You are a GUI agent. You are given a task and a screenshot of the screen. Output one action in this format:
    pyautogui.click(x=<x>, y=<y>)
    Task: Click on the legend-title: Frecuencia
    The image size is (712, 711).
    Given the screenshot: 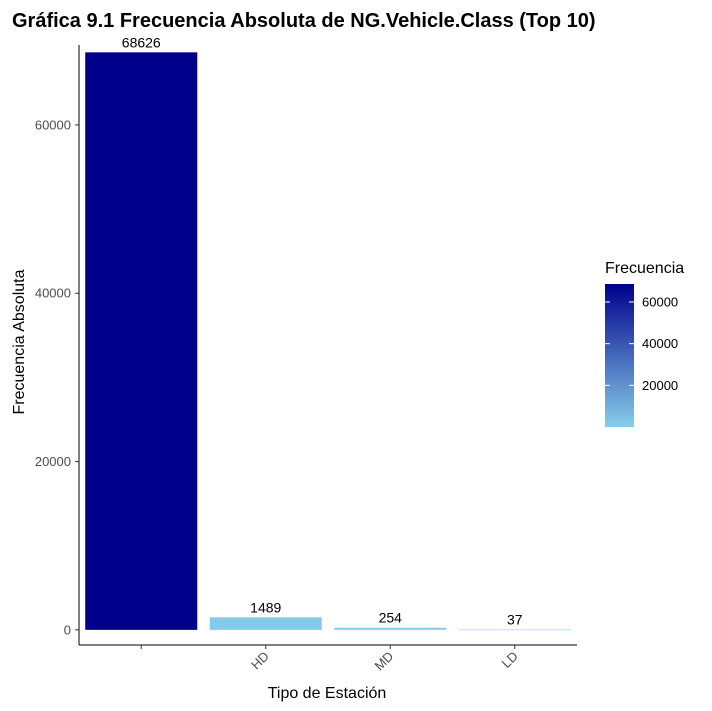 What is the action you would take?
    pyautogui.click(x=644, y=268)
    